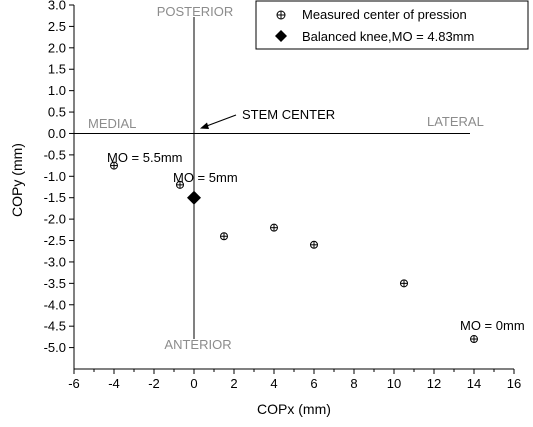 The image size is (533, 427). Describe the element at coordinates (313, 383) in the screenshot. I see `x-tick-label: 6` at that location.